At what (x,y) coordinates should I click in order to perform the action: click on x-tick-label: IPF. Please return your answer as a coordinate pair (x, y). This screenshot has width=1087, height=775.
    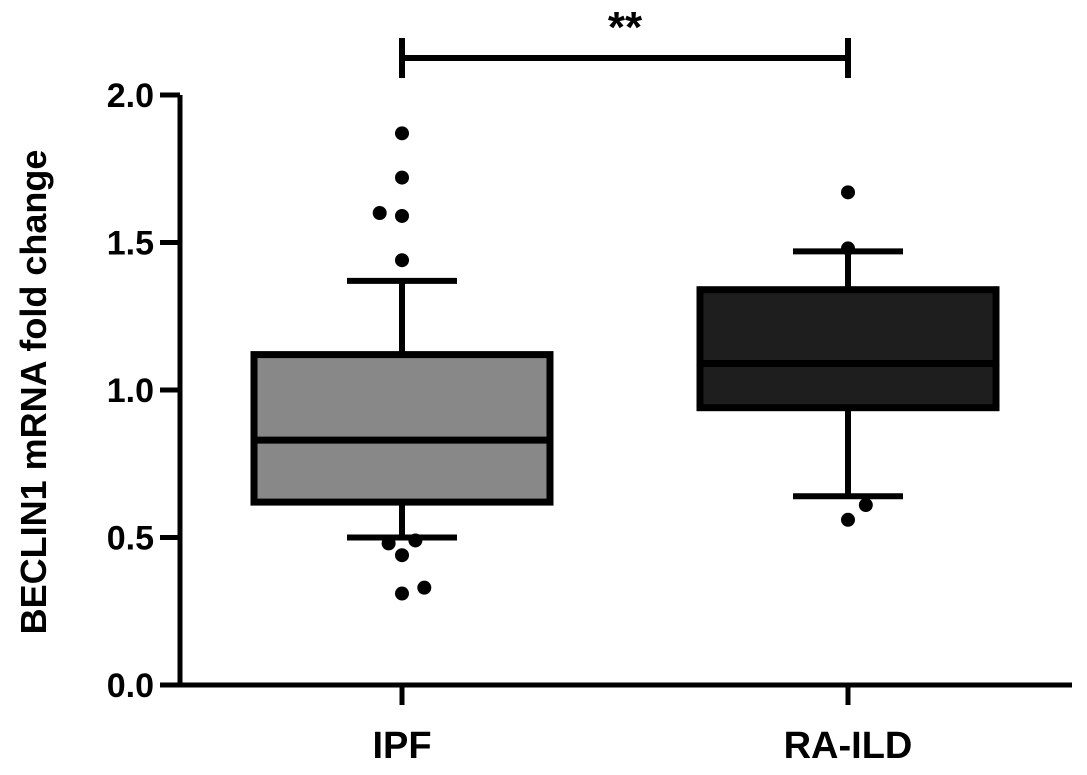
    Looking at the image, I should click on (401, 746).